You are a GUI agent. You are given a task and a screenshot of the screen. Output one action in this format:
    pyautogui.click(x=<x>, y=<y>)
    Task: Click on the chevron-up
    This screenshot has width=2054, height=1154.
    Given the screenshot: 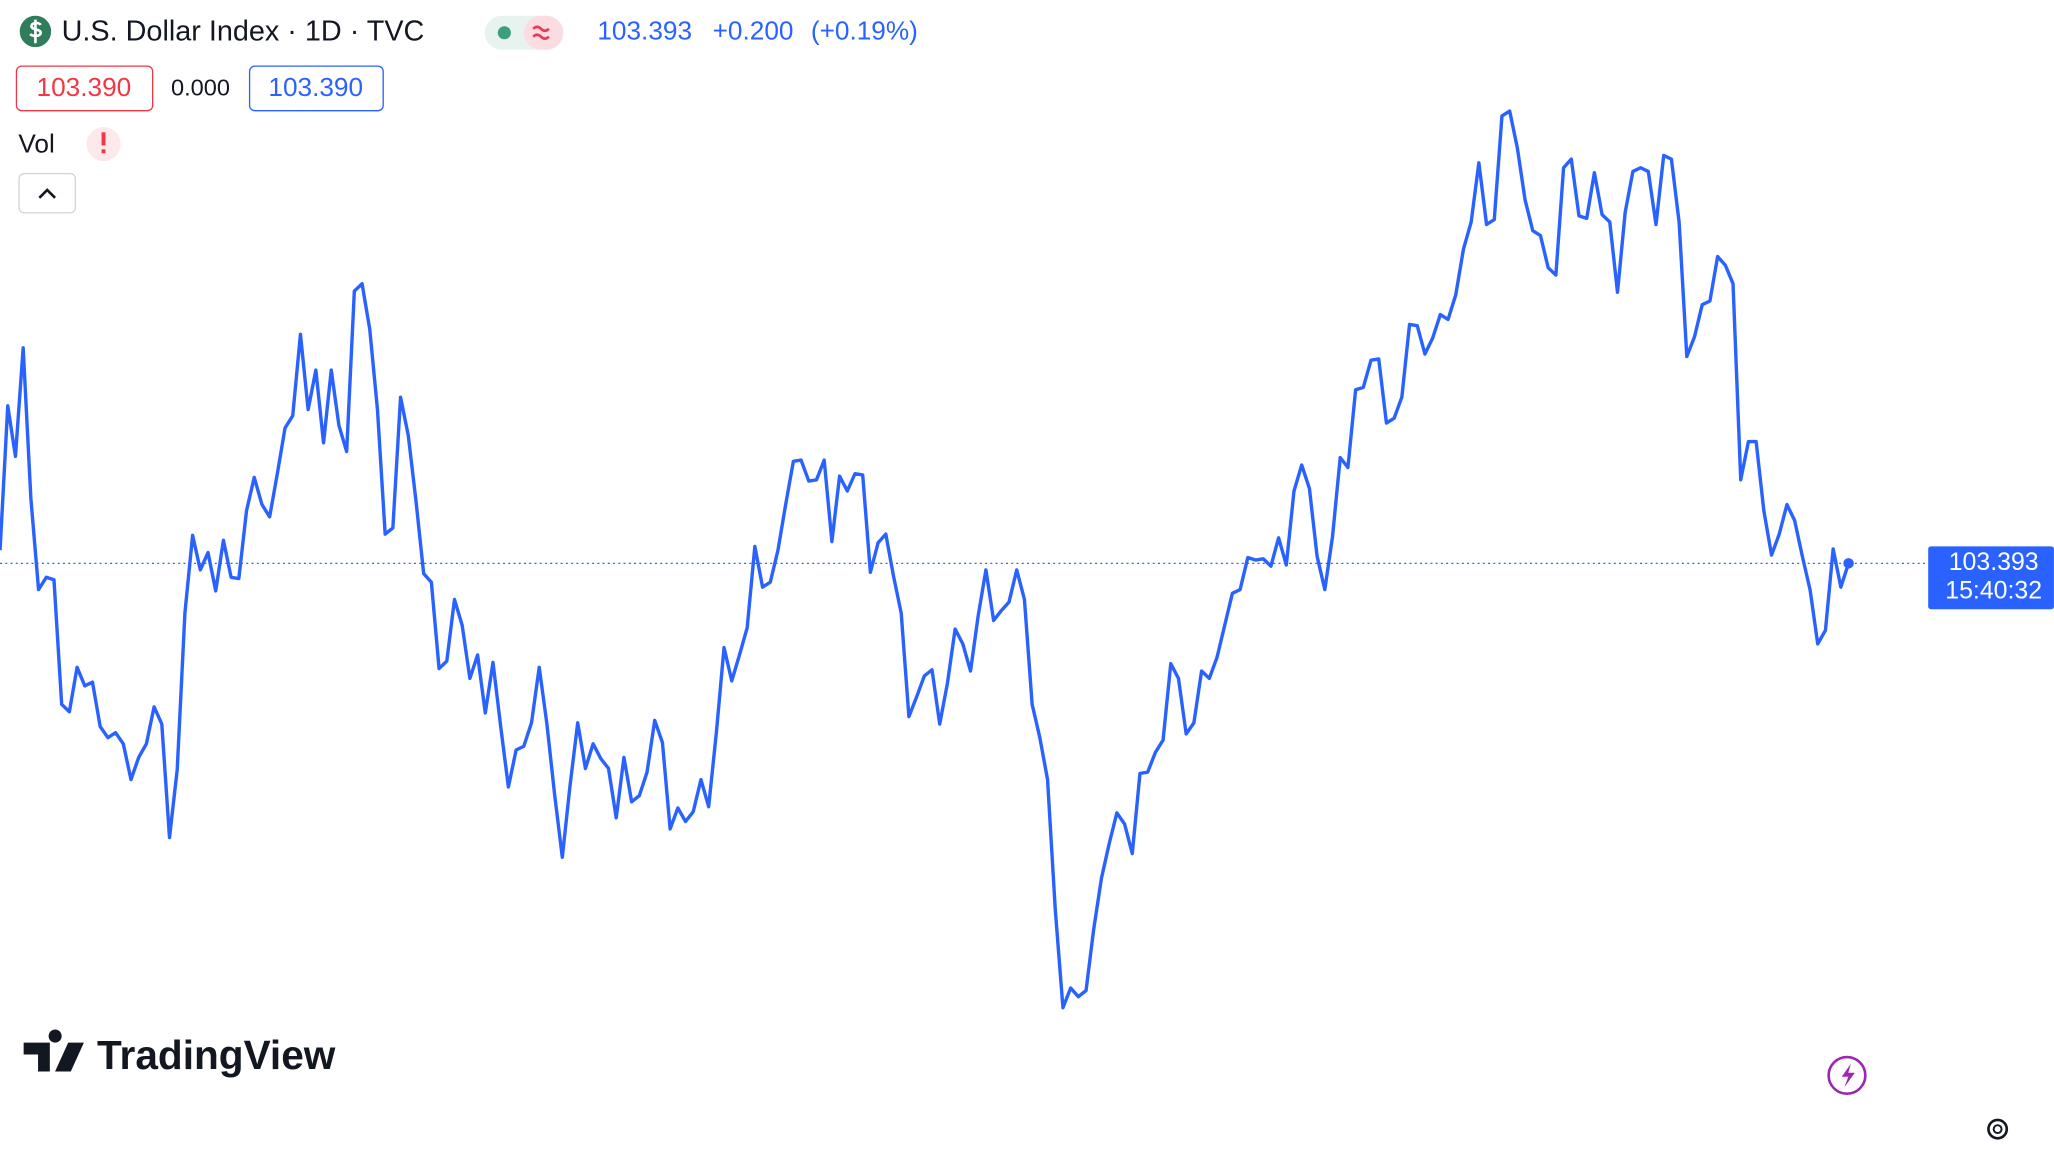 What is the action you would take?
    pyautogui.click(x=47, y=193)
    